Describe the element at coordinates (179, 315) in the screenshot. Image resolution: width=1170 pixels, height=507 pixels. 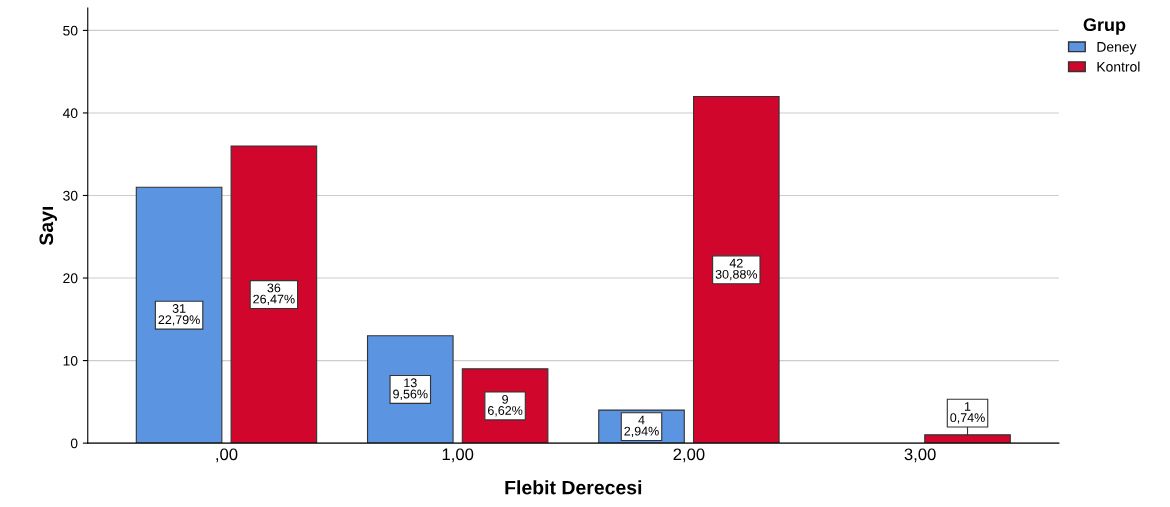
I see `data-label: 31 22,79%` at that location.